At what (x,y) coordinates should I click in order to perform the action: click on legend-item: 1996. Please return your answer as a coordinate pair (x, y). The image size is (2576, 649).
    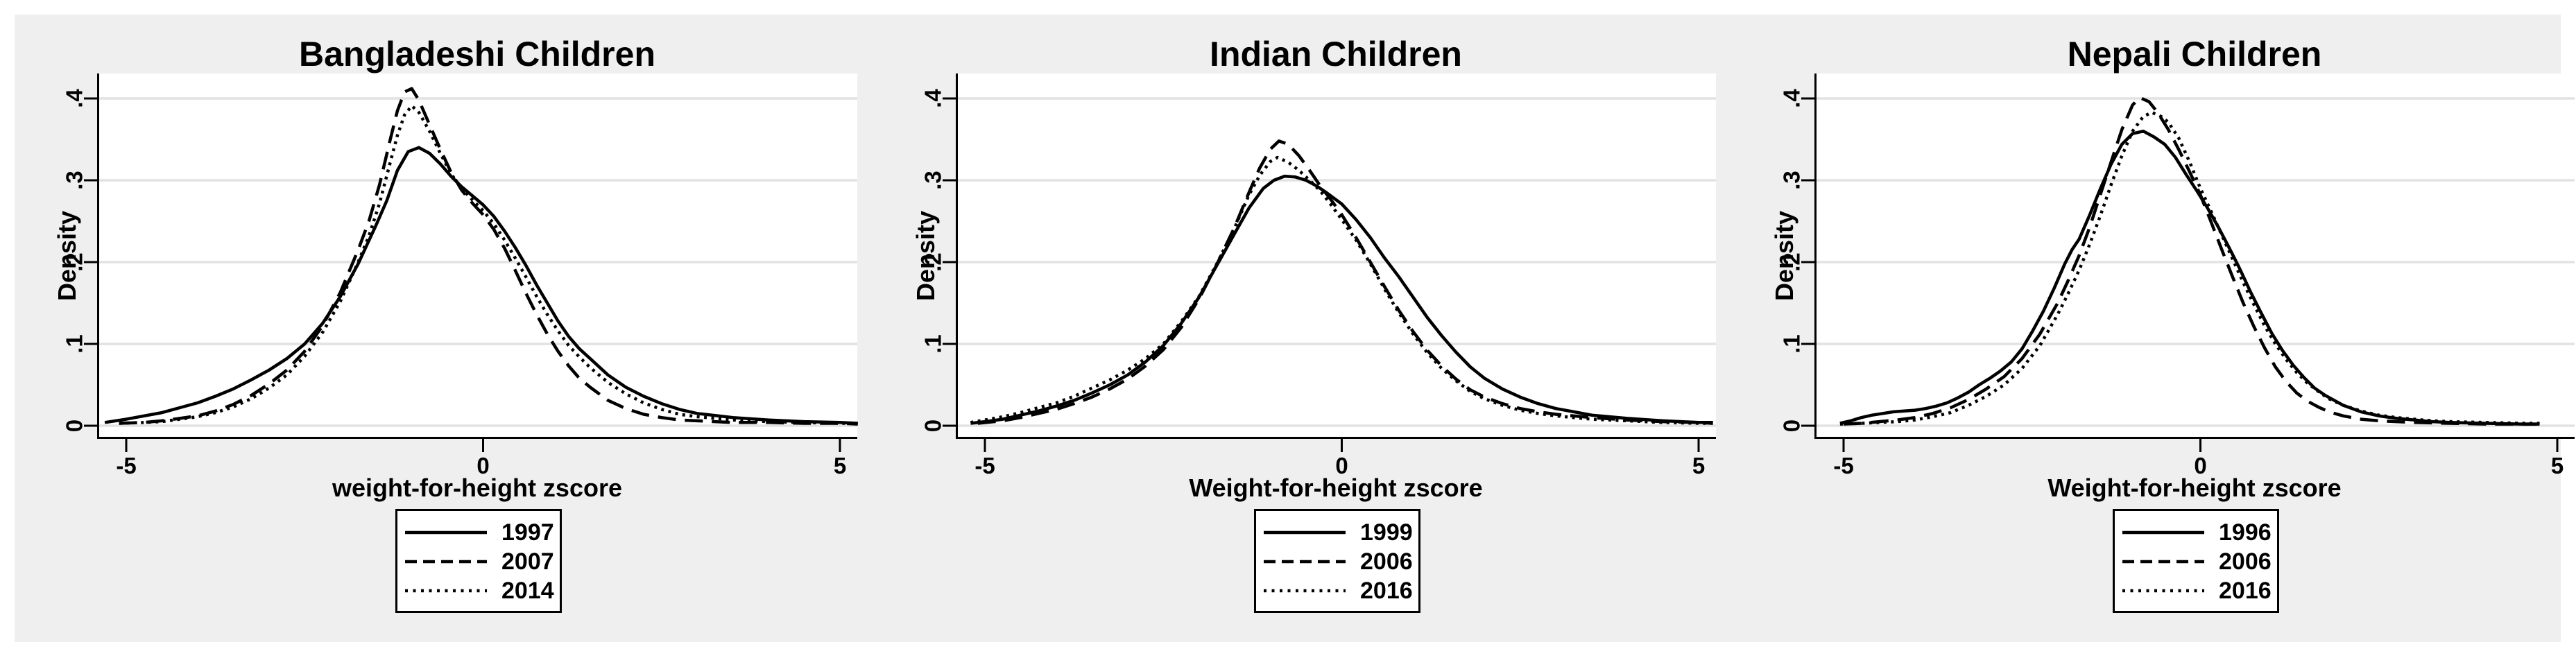
    Looking at the image, I should click on (2196, 532).